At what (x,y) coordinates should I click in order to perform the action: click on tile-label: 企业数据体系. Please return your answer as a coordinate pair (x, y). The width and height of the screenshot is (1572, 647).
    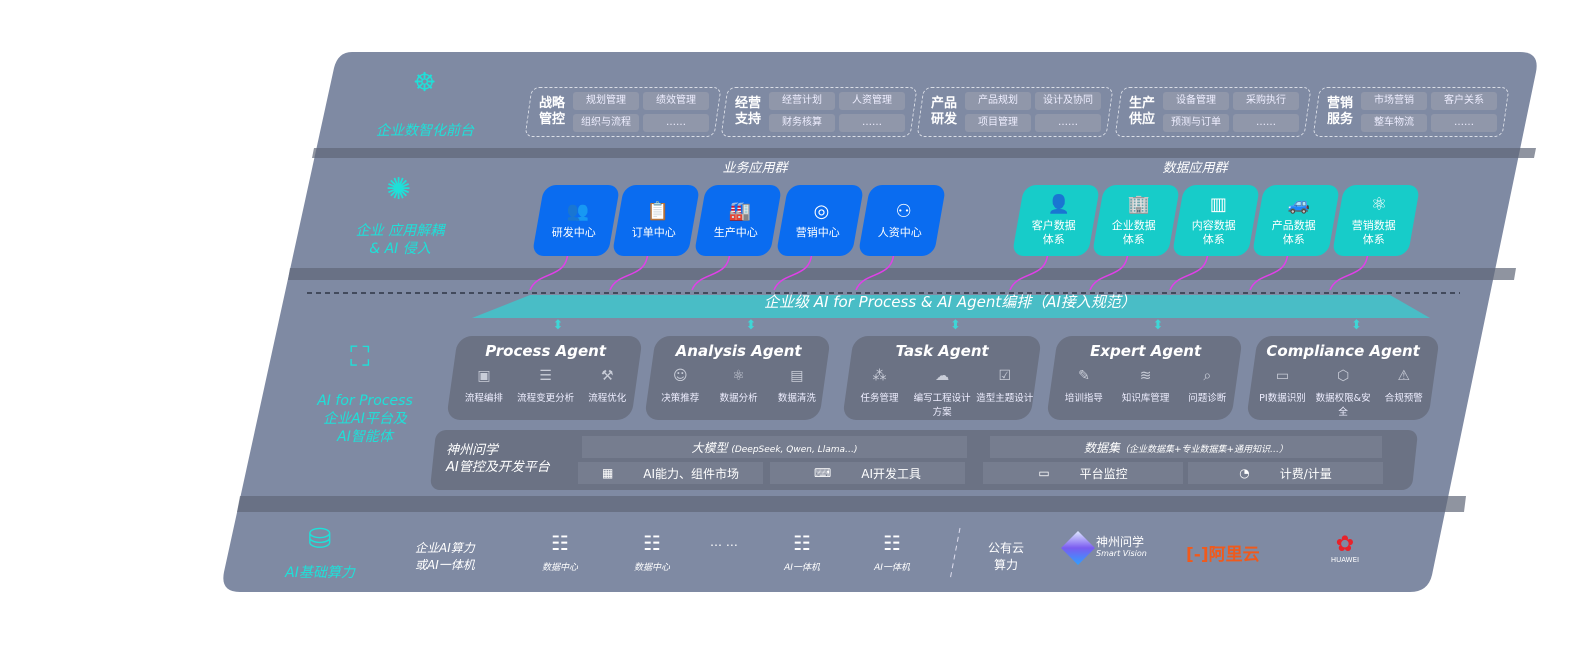
    Looking at the image, I should click on (1133, 232).